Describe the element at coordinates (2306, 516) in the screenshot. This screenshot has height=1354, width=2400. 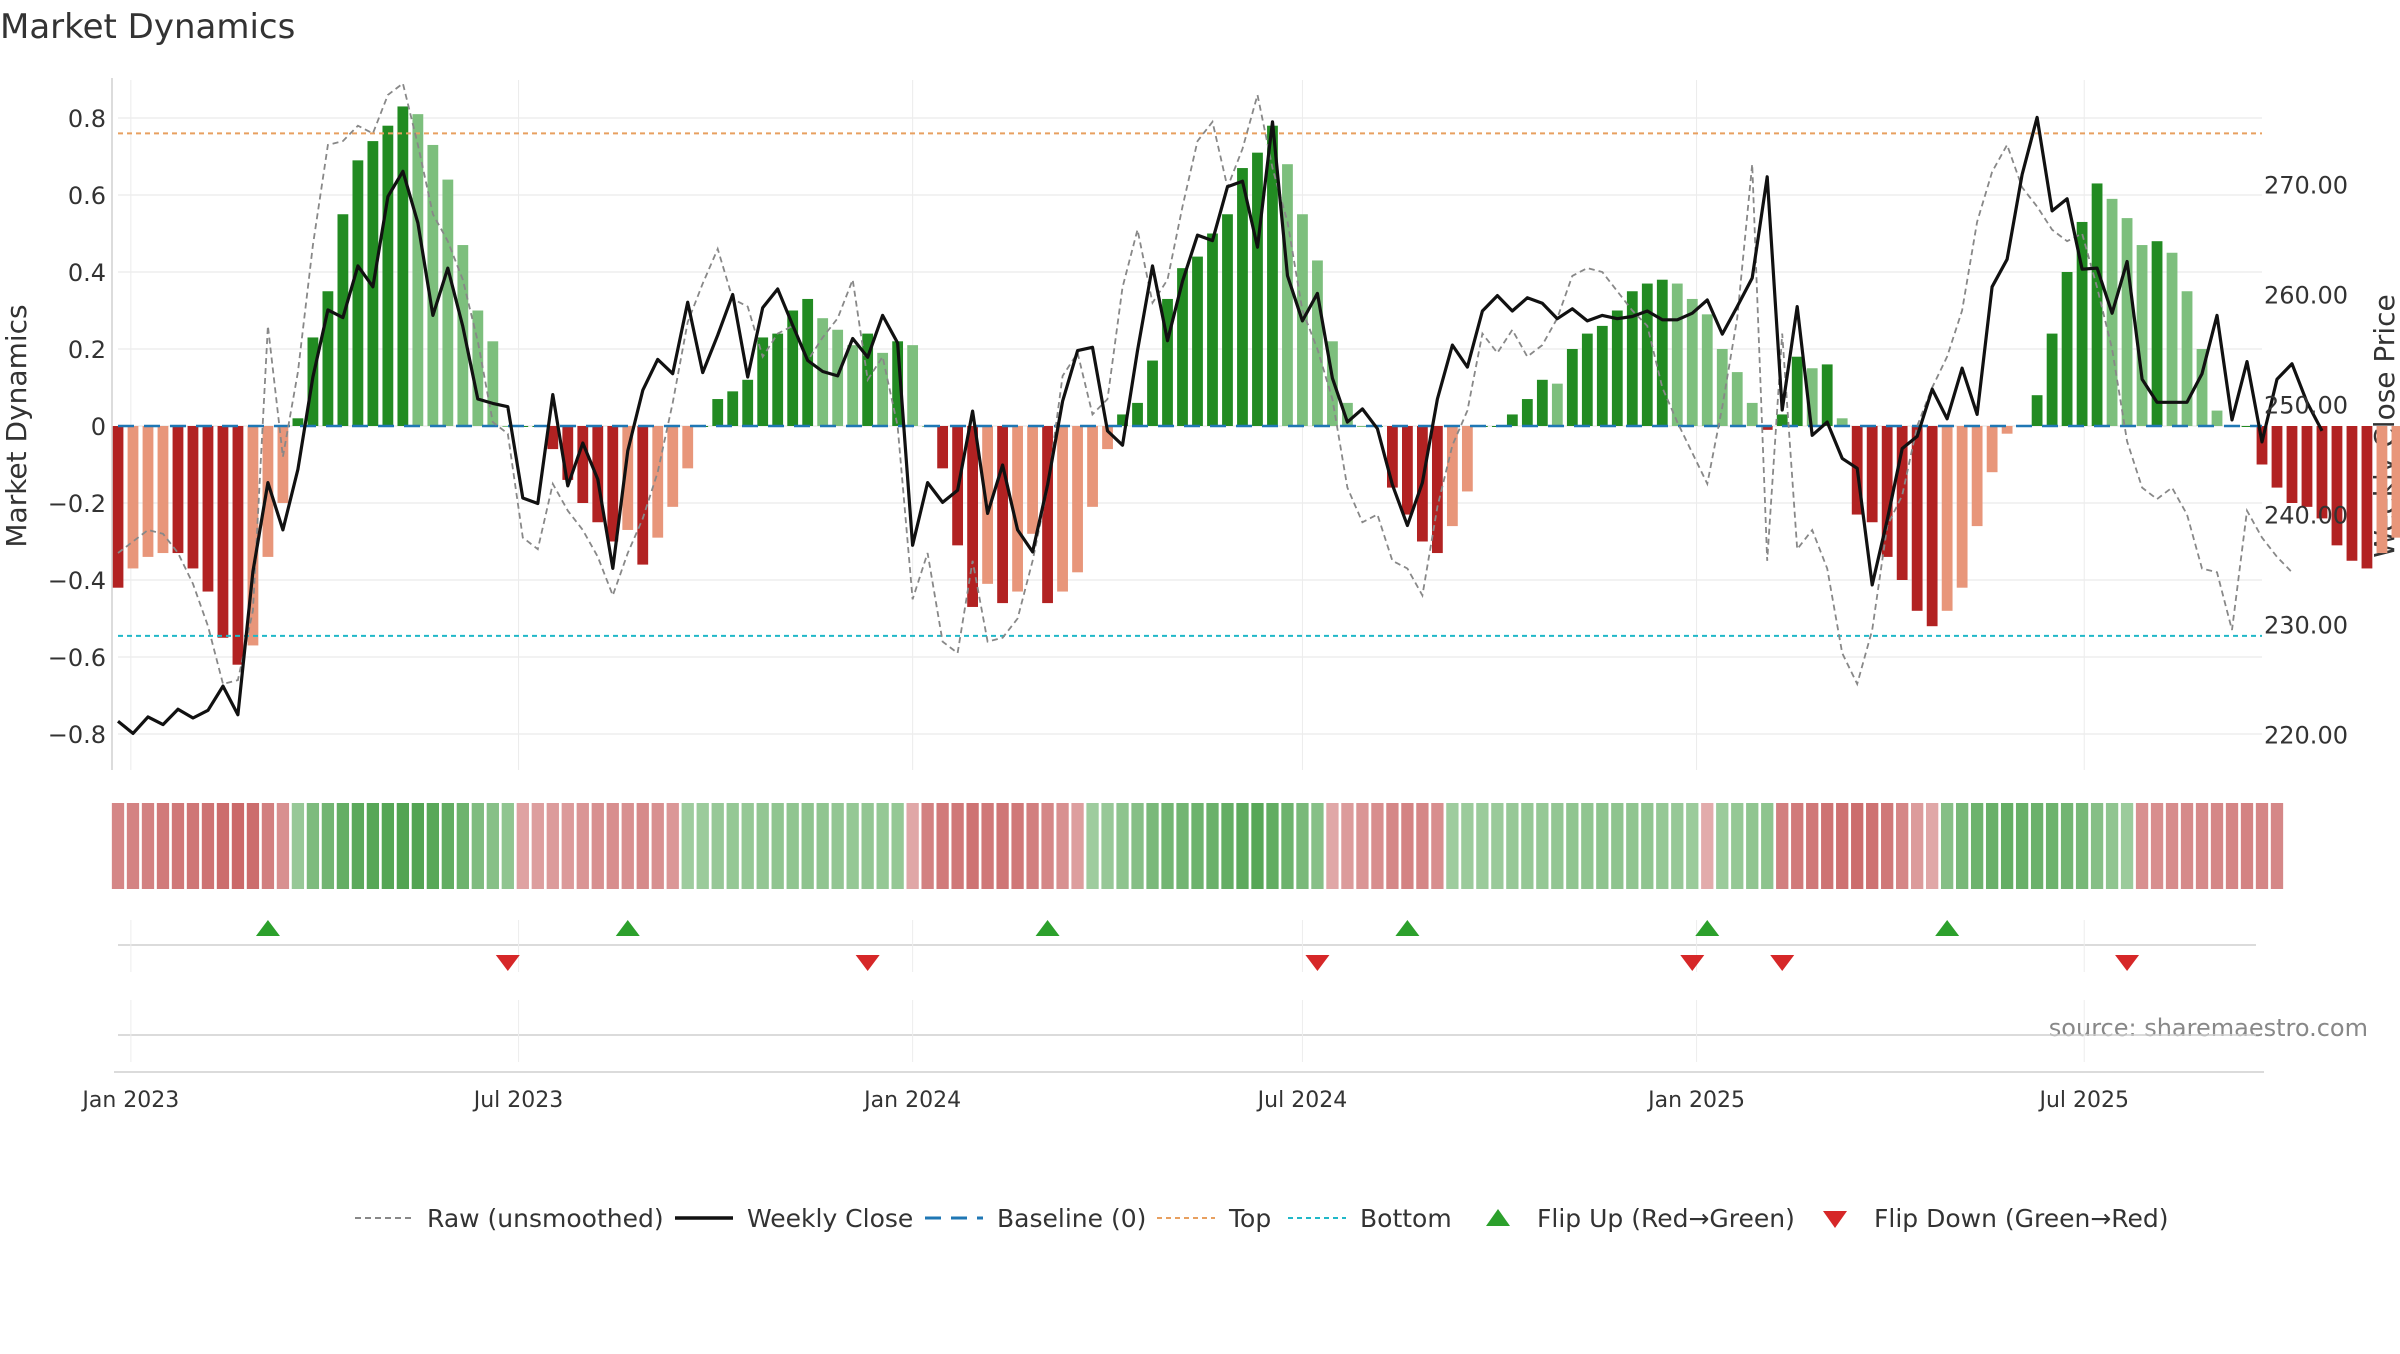
I see `y-tick-label-right: 240.00` at that location.